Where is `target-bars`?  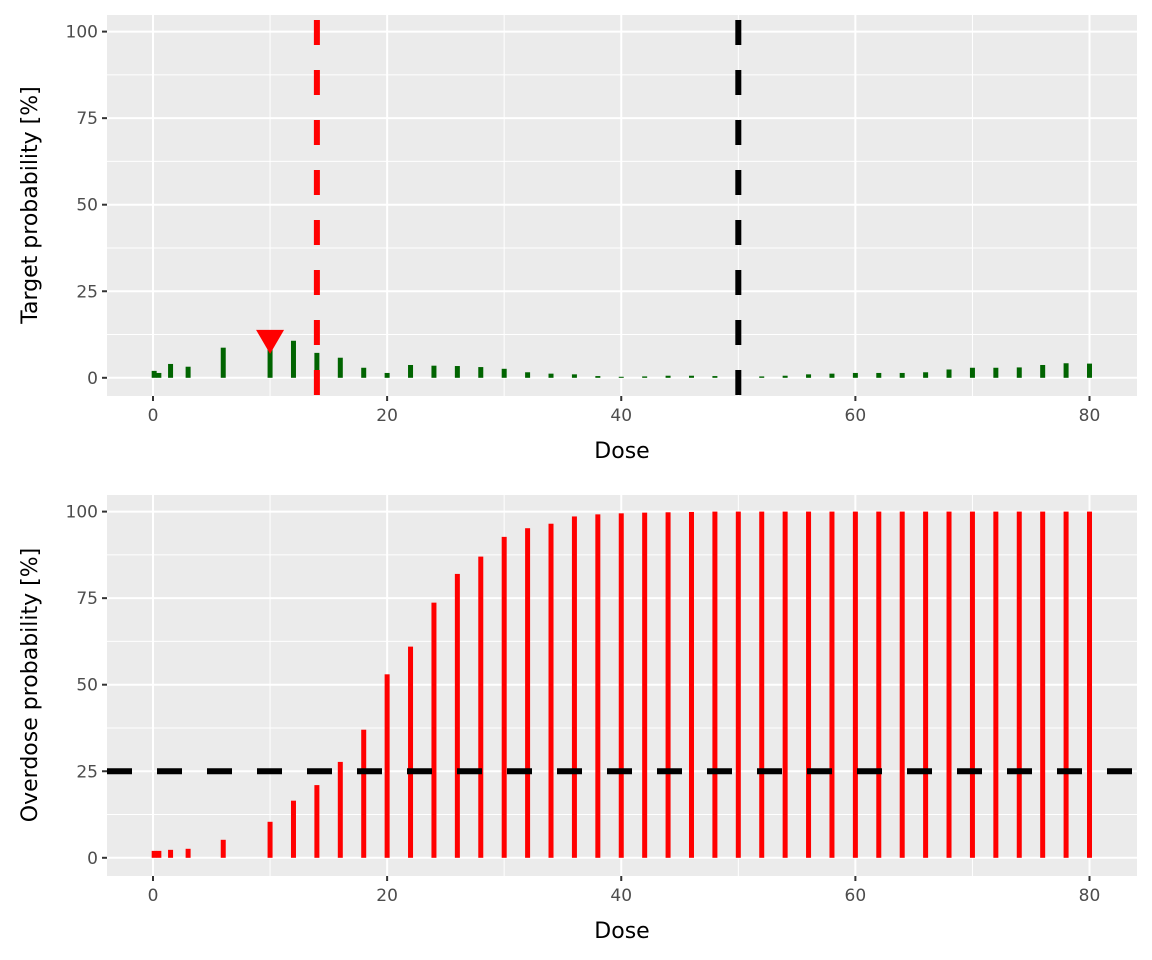 target-bars is located at coordinates (621, 359).